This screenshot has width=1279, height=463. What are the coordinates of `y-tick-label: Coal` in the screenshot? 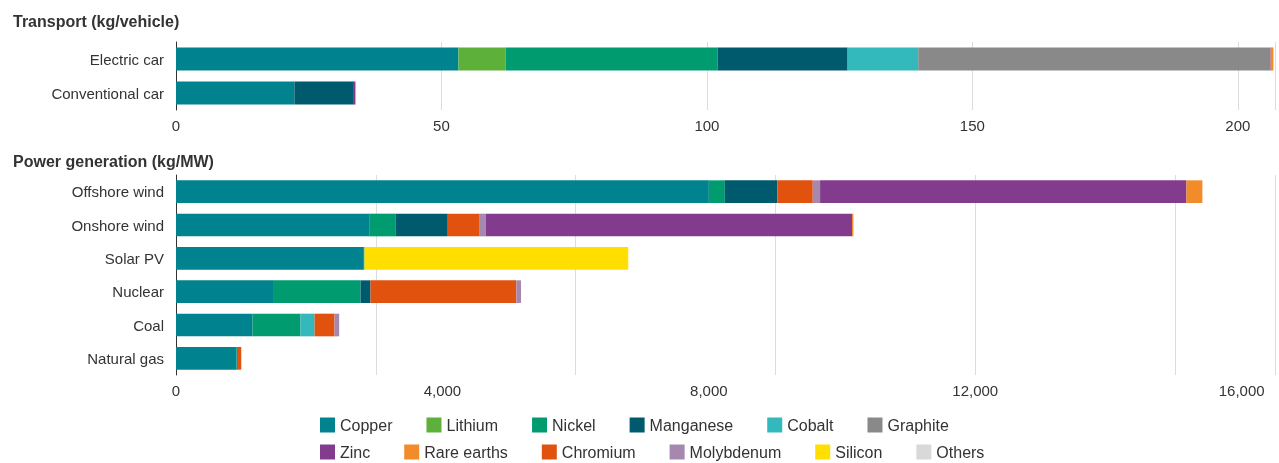 It's located at (148, 325).